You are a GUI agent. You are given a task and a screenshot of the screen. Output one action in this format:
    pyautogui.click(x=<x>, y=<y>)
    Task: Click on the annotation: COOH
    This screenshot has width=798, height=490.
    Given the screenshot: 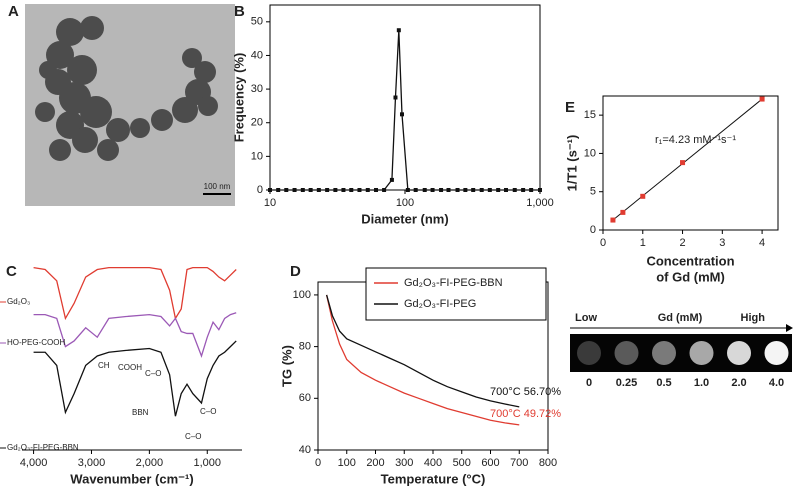 What is the action you would take?
    pyautogui.click(x=130, y=367)
    